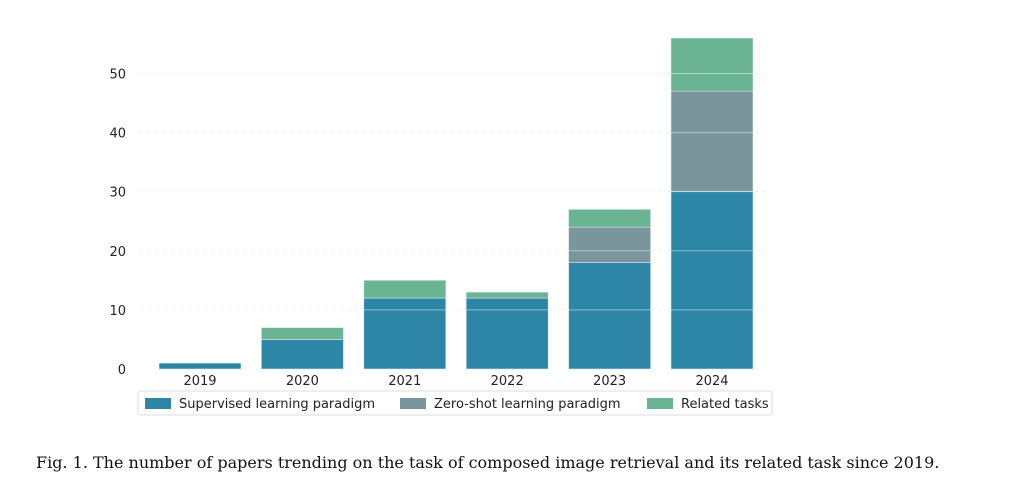 The width and height of the screenshot is (1019, 502). I want to click on x-tick-label: 2022, so click(507, 381).